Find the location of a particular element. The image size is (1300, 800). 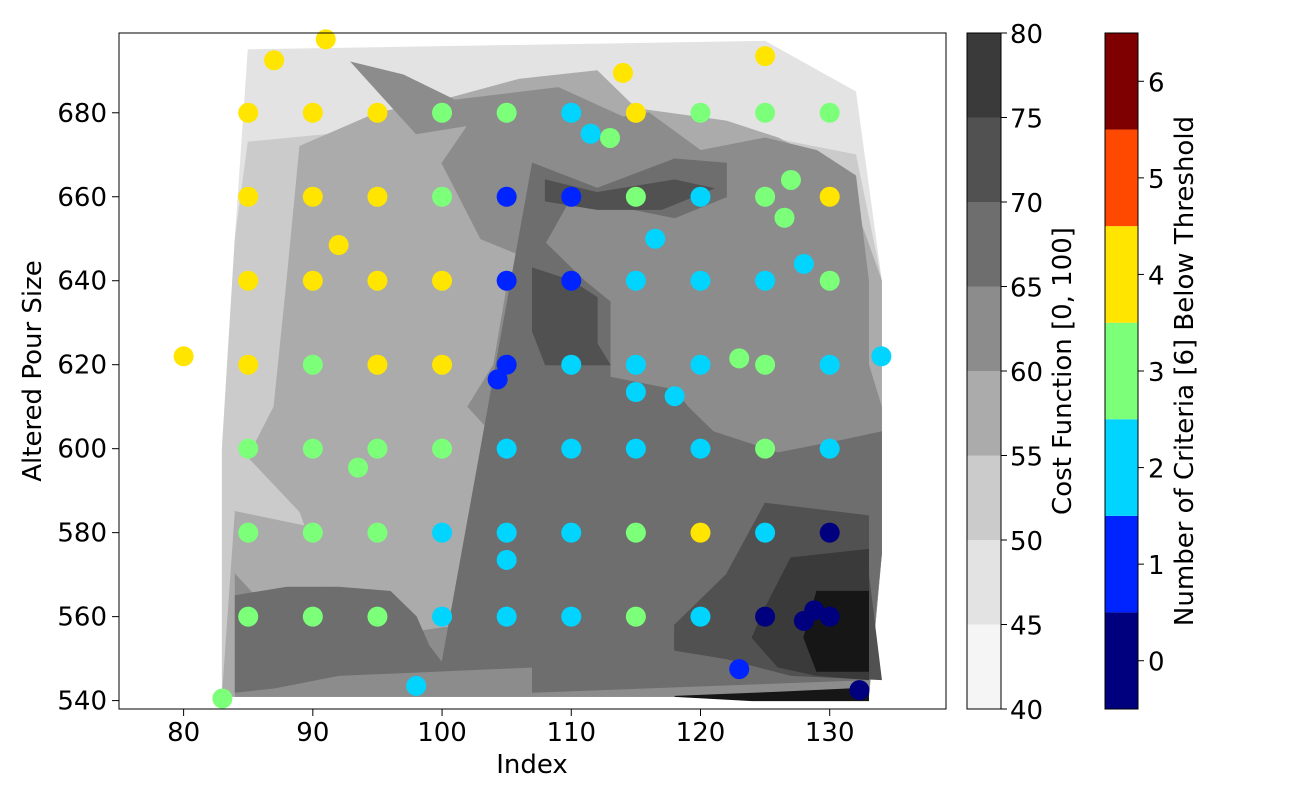

criteria-colorbar-label: Number of Criteria [6] Below Threshold is located at coordinates (1185, 371).